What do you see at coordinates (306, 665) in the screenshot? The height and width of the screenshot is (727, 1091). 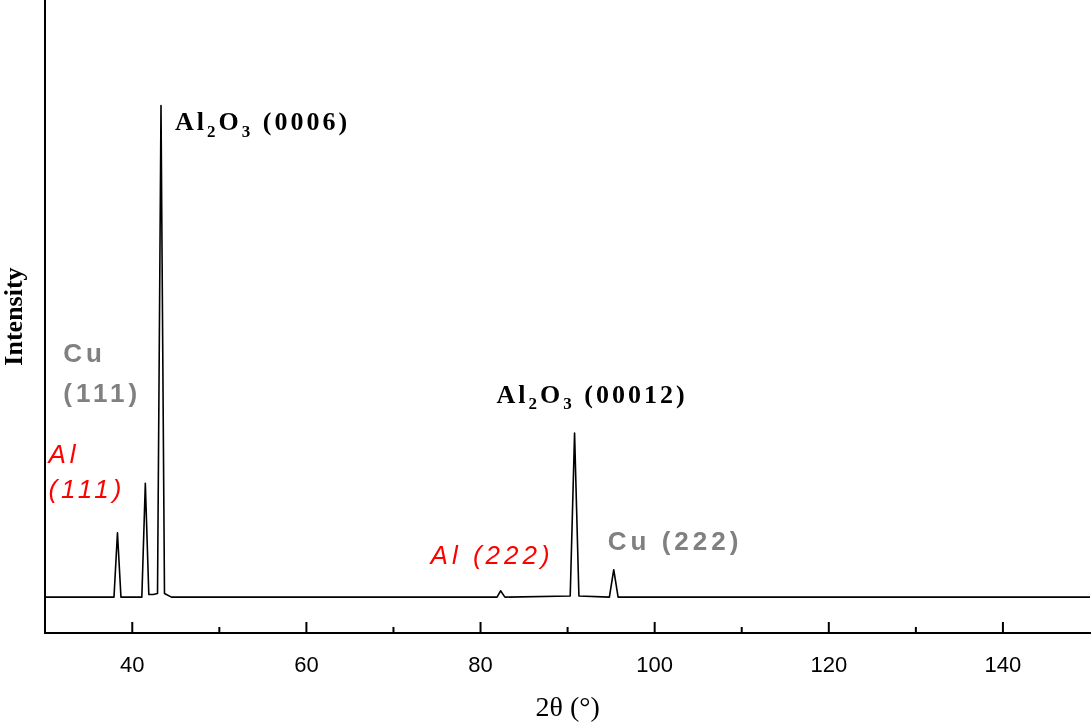 I see `x-tick-label: 60` at bounding box center [306, 665].